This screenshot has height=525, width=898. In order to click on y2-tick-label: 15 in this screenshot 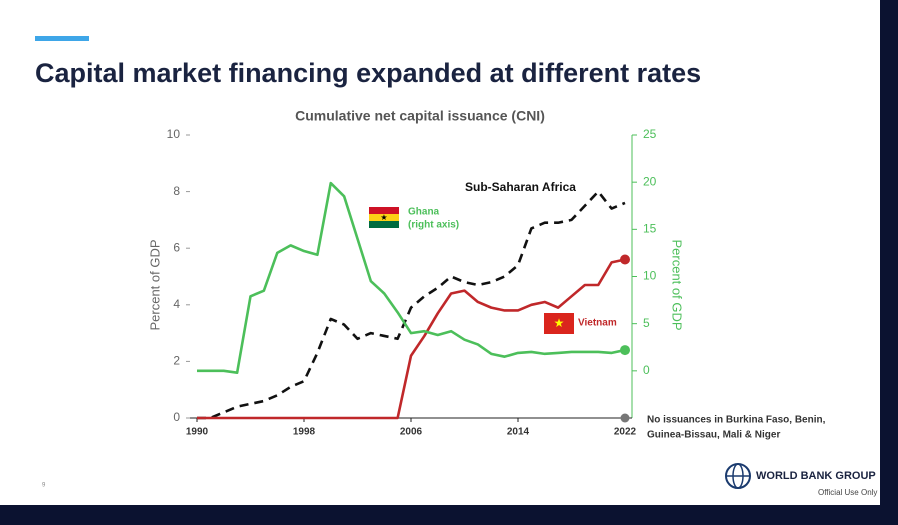, I will do `click(650, 229)`.